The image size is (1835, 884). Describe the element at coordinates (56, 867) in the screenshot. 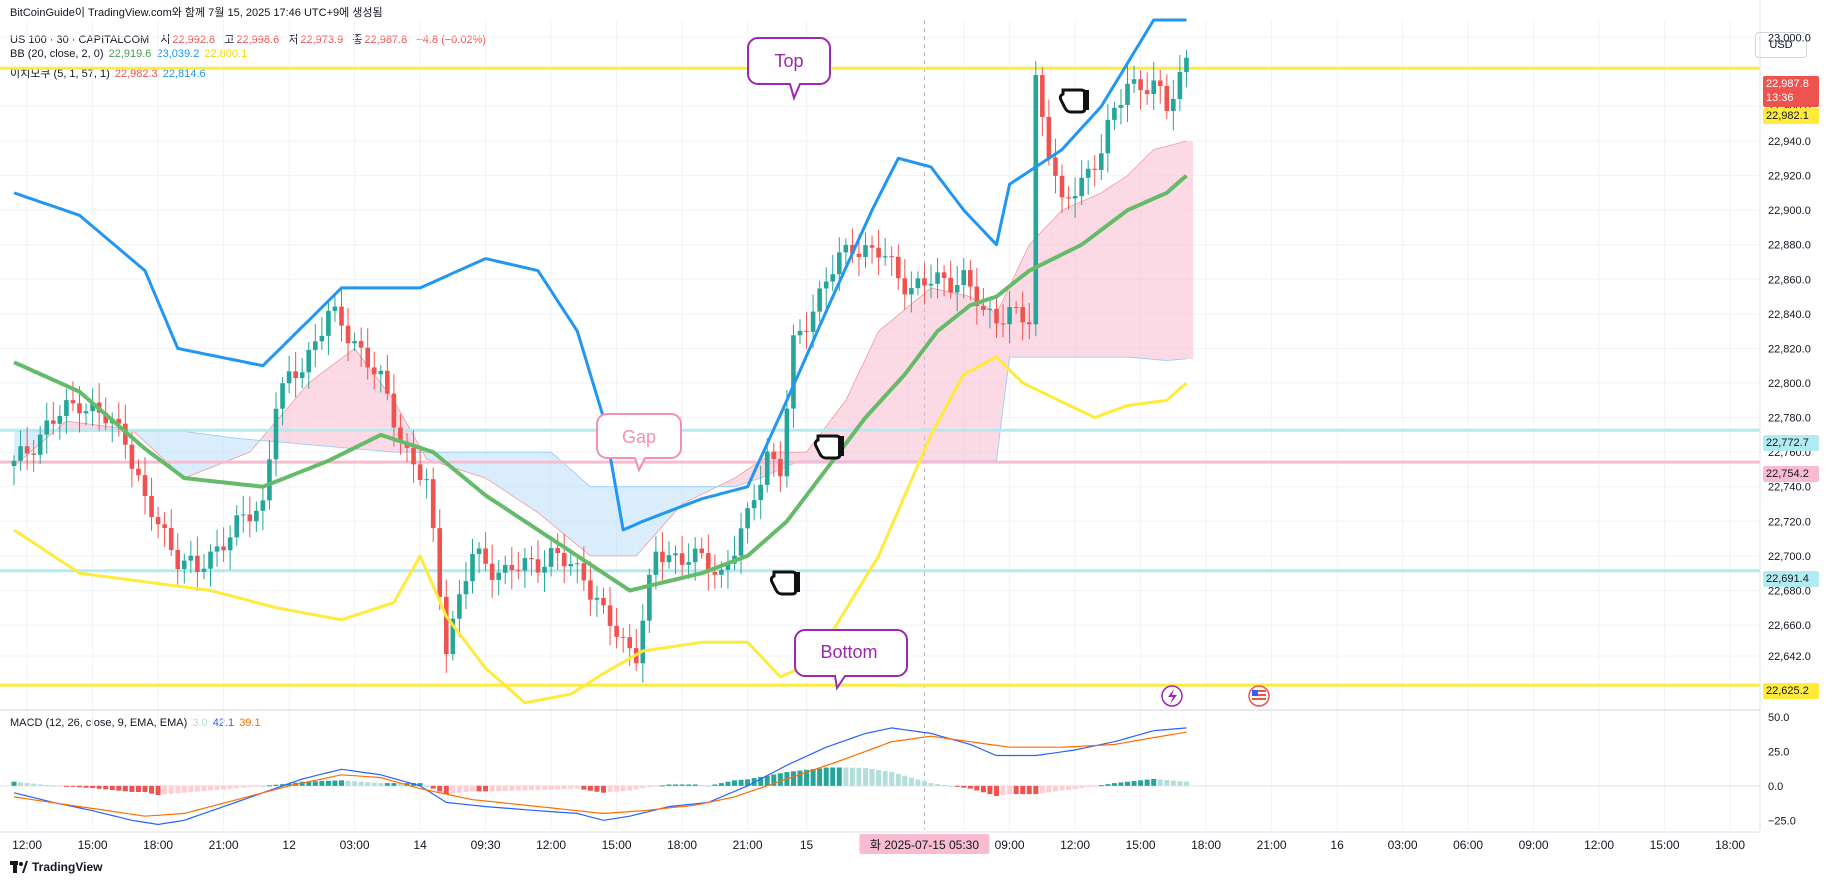

I see `tradingview-logo: TradingView` at that location.